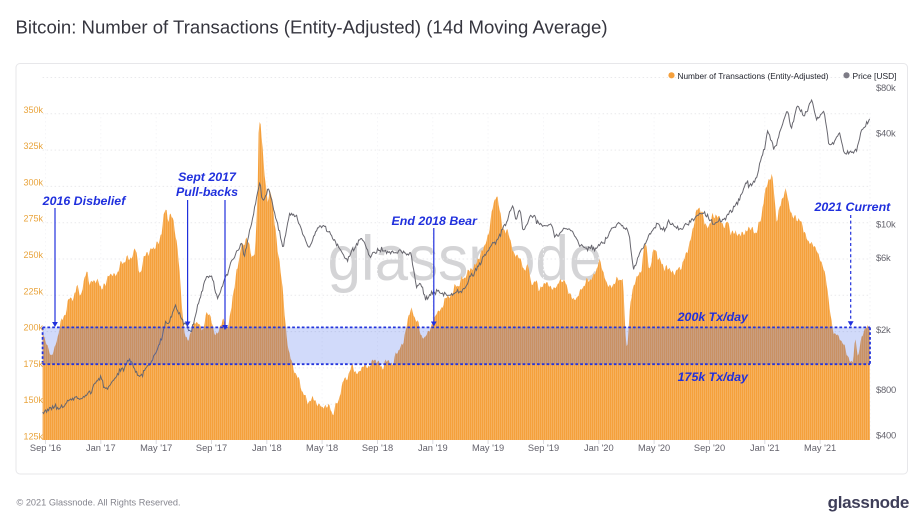  What do you see at coordinates (45, 448) in the screenshot?
I see `svg-text: Sep '16` at bounding box center [45, 448].